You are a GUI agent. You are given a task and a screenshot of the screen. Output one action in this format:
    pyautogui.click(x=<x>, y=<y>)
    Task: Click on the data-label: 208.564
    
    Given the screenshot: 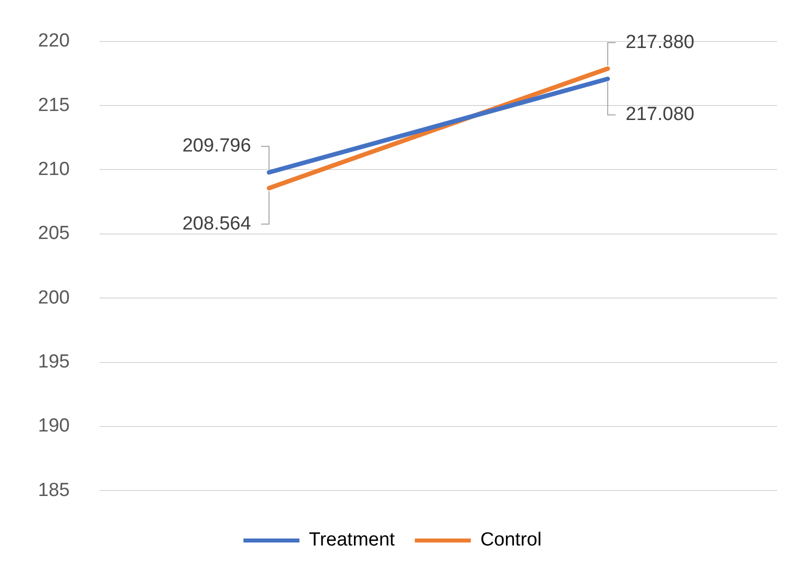 What is the action you would take?
    pyautogui.click(x=217, y=223)
    